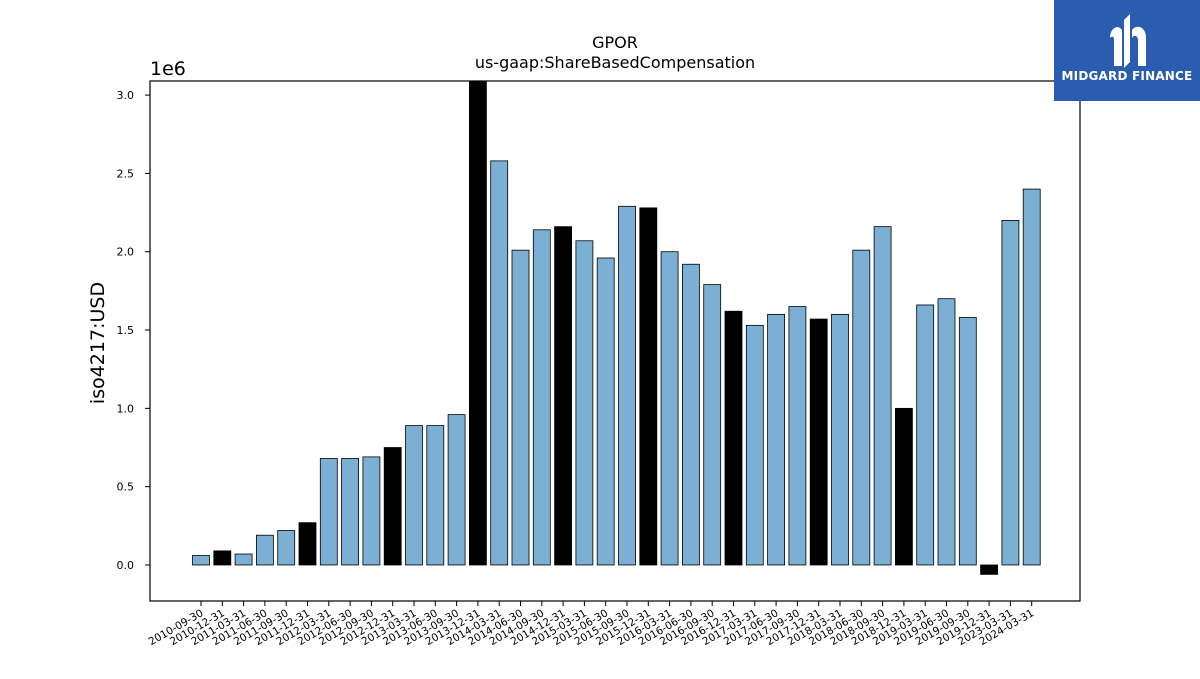 Image resolution: width=1200 pixels, height=679 pixels. Describe the element at coordinates (126, 565) in the screenshot. I see `y-tick-label: 0.0` at that location.